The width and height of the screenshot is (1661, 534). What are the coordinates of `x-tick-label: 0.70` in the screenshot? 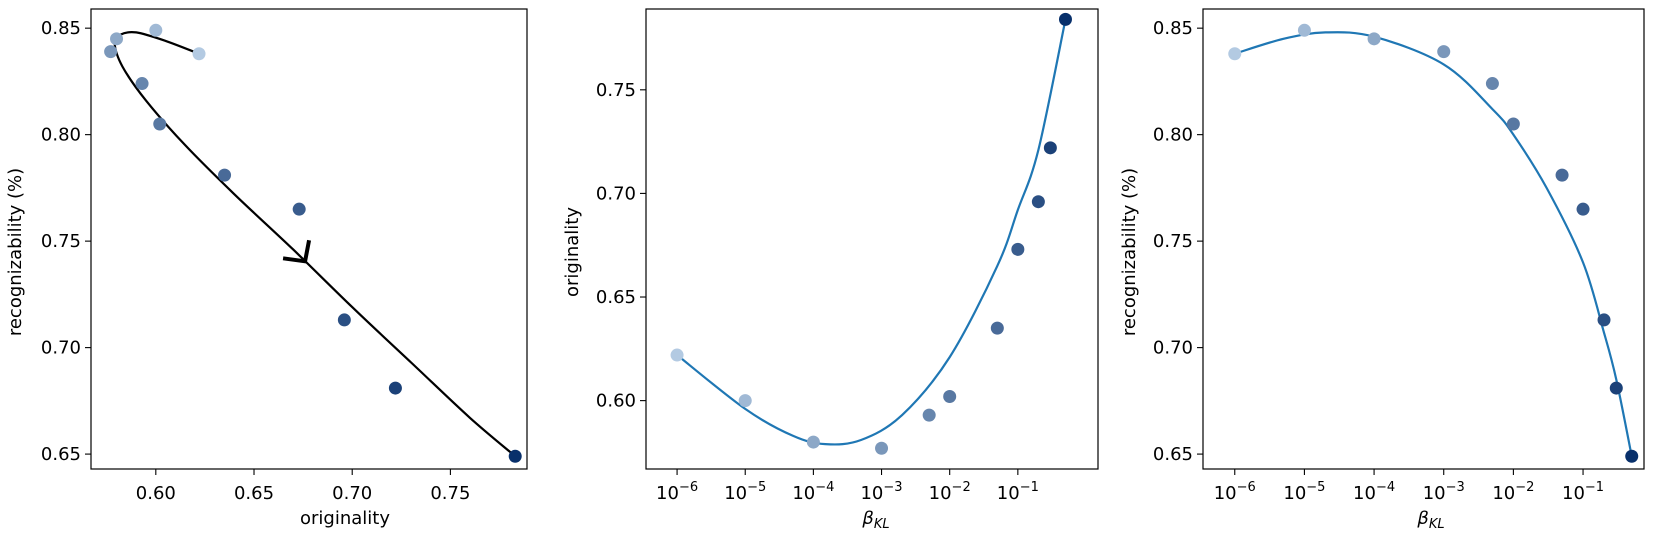 It's located at (352, 493).